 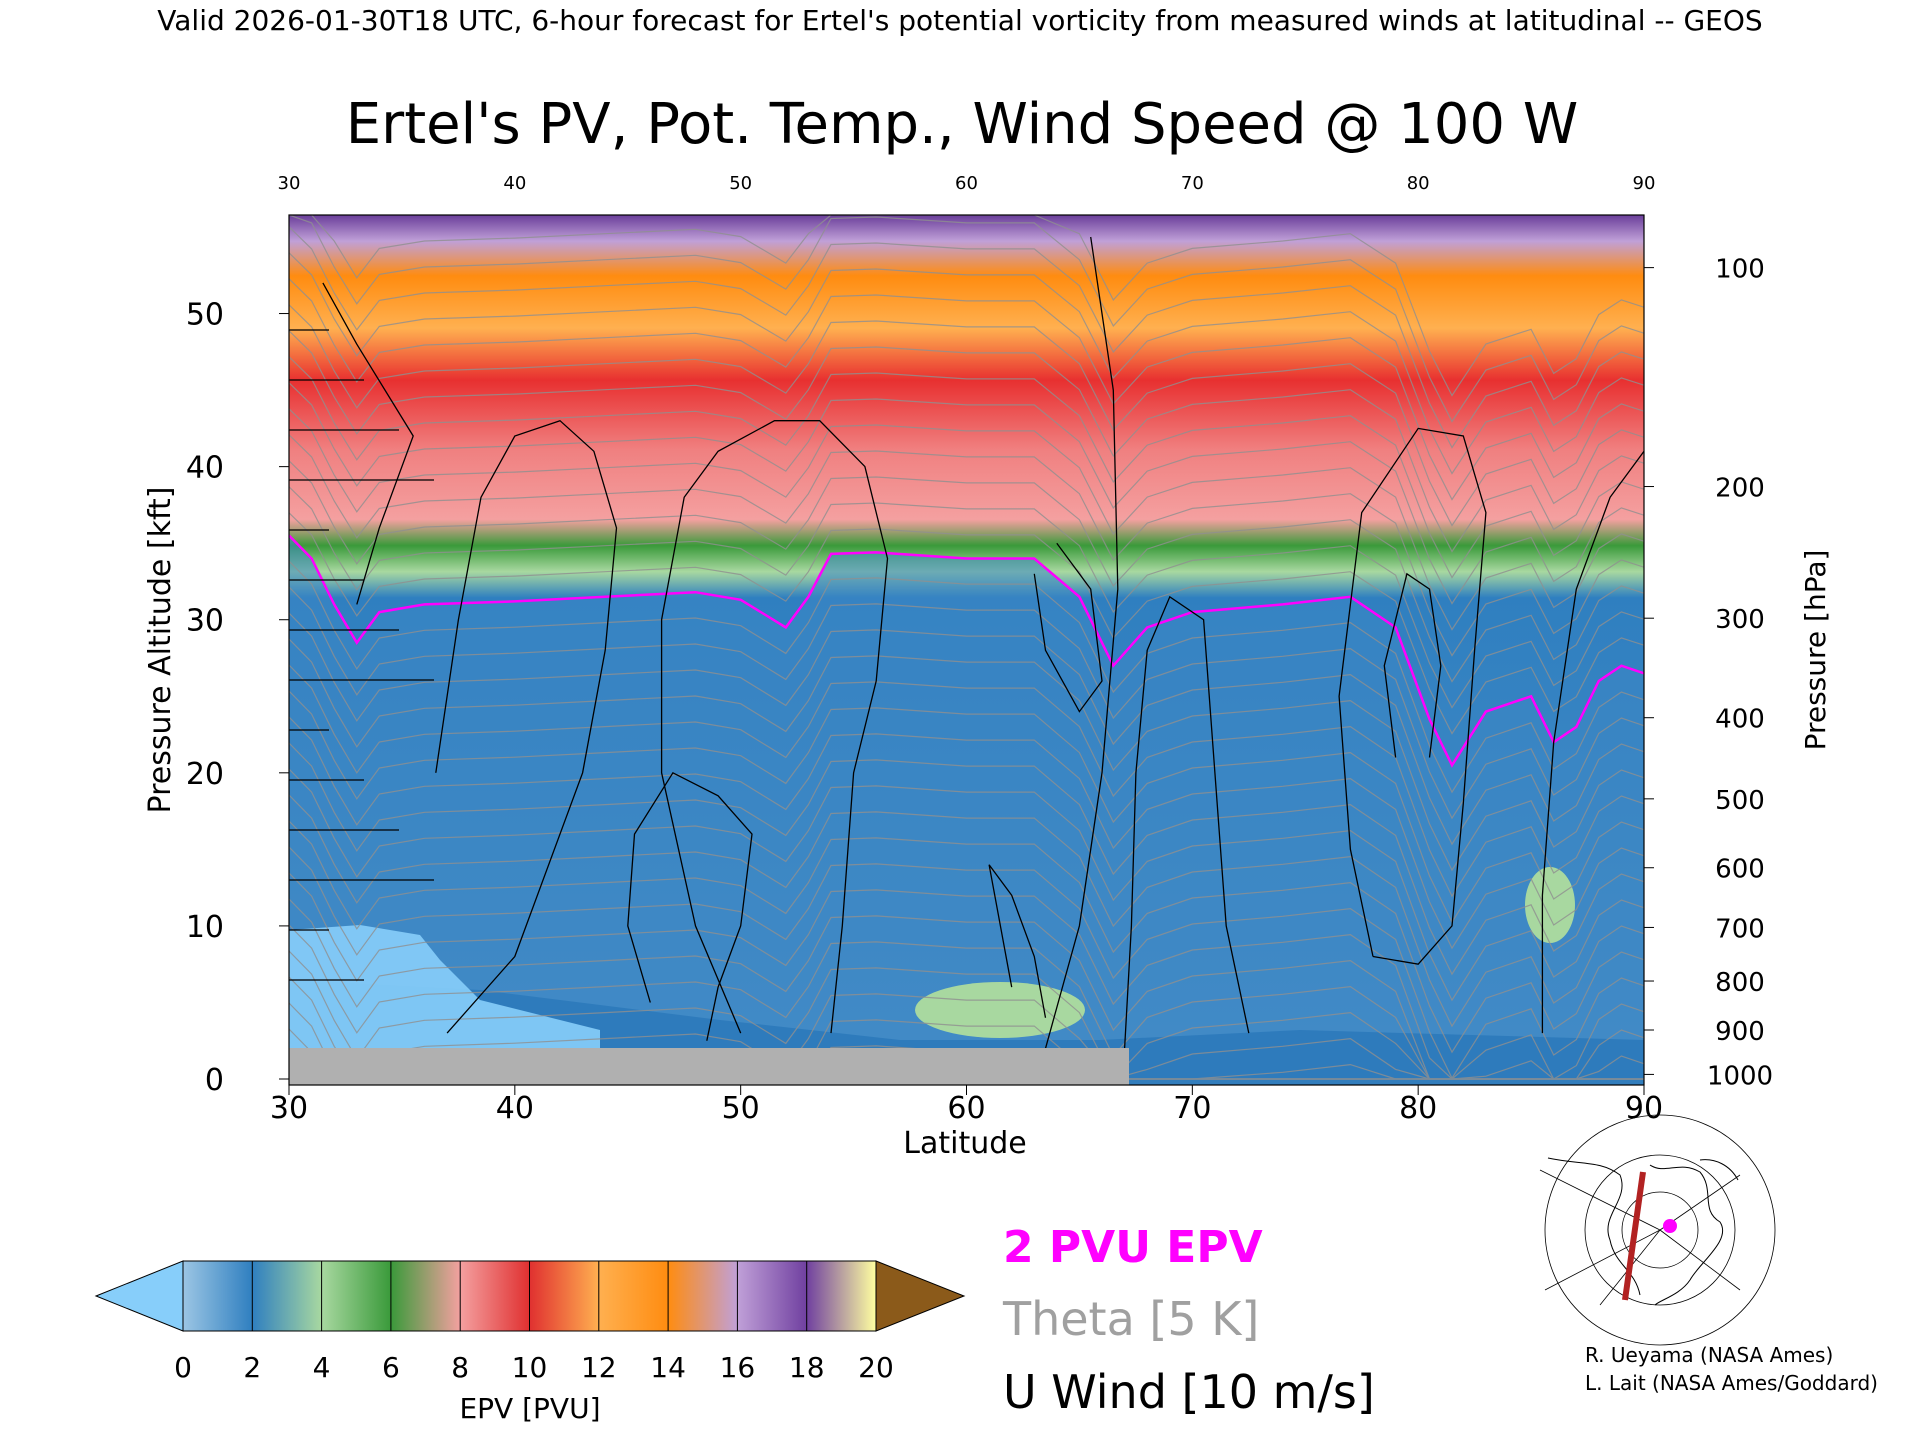 What do you see at coordinates (1709, 1355) in the screenshot?
I see `credit-line-1: R. Ueyama (NASA Ames)` at bounding box center [1709, 1355].